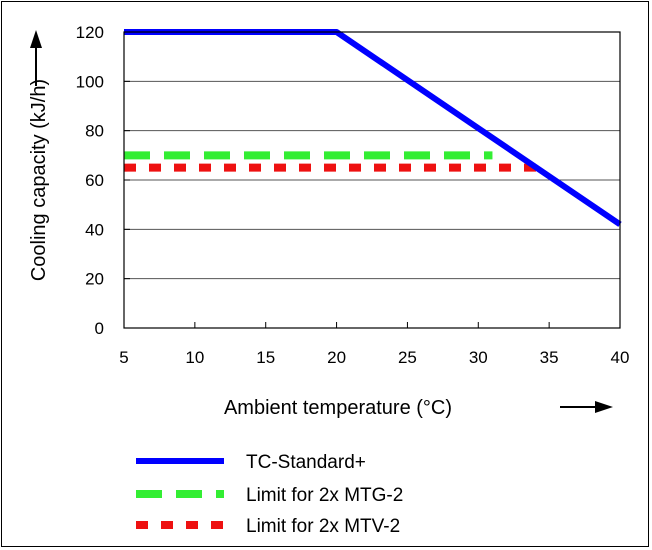 This screenshot has height=550, width=652. What do you see at coordinates (265, 357) in the screenshot?
I see `x-tick-label: 15` at bounding box center [265, 357].